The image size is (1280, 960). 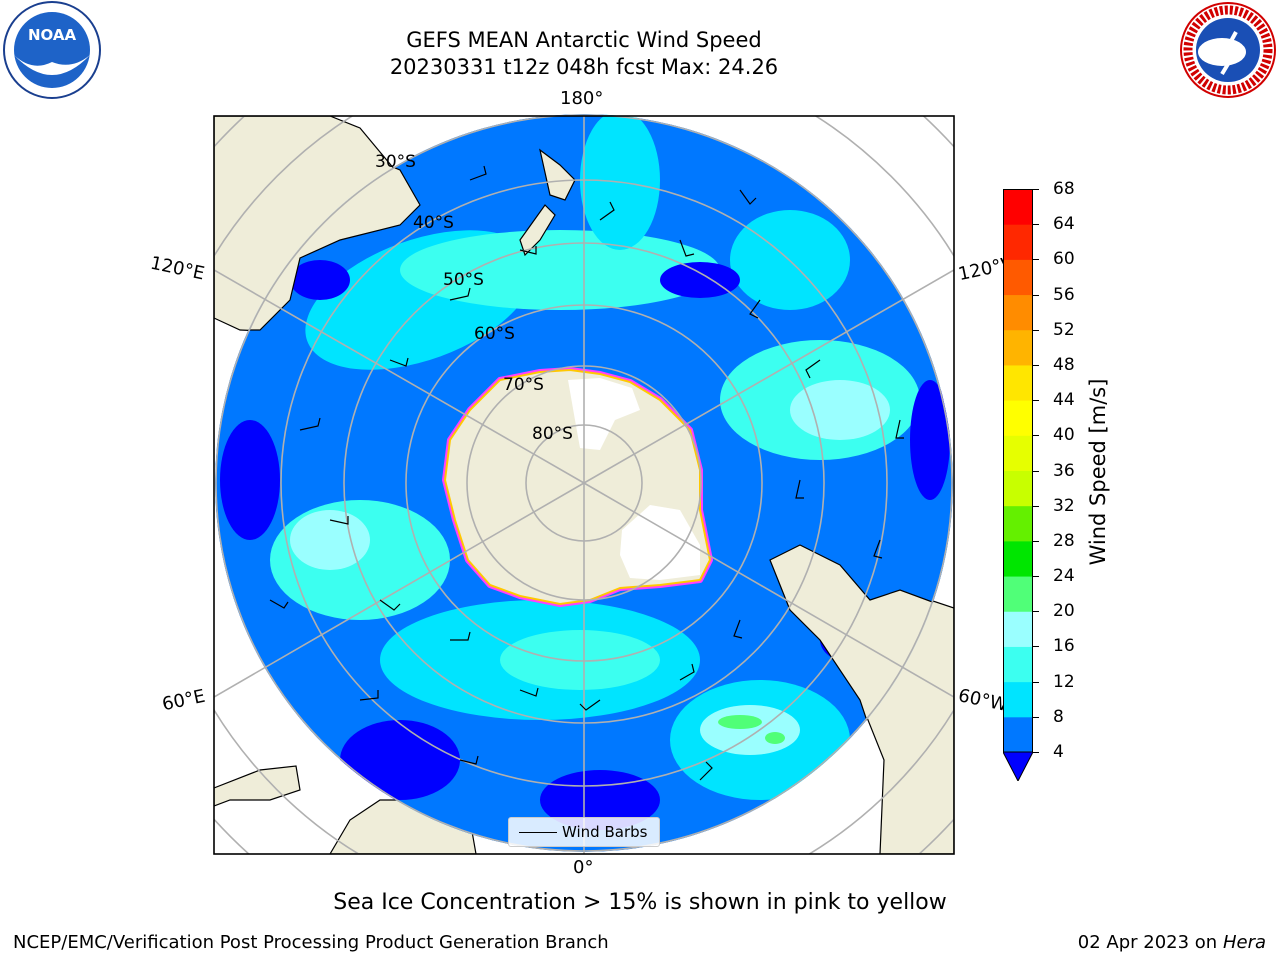 I want to click on footer-date: 02 Apr 2023 on, so click(x=1150, y=942).